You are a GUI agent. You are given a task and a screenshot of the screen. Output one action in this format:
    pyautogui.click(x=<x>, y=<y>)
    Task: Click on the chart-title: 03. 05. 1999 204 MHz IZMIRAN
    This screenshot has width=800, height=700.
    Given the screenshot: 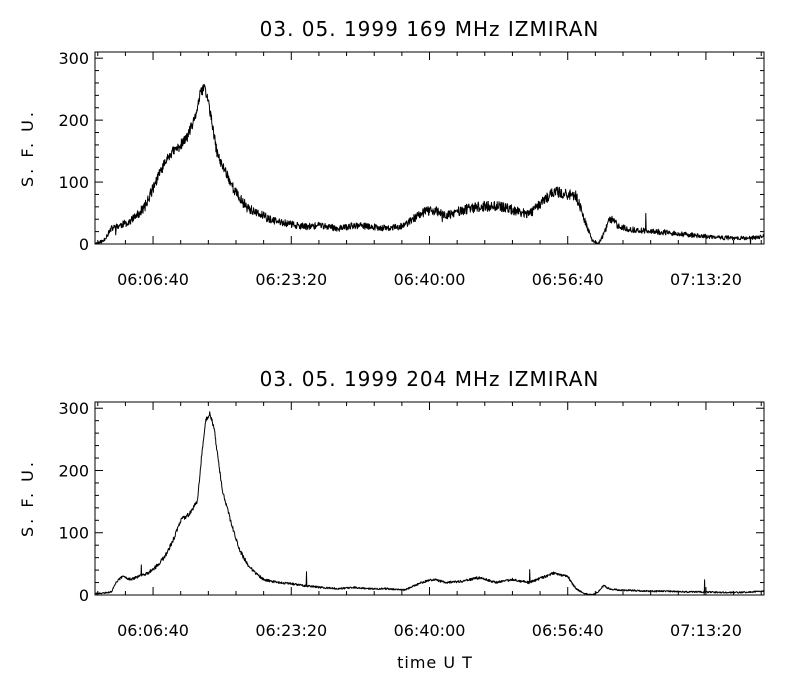 What is the action you would take?
    pyautogui.click(x=430, y=379)
    